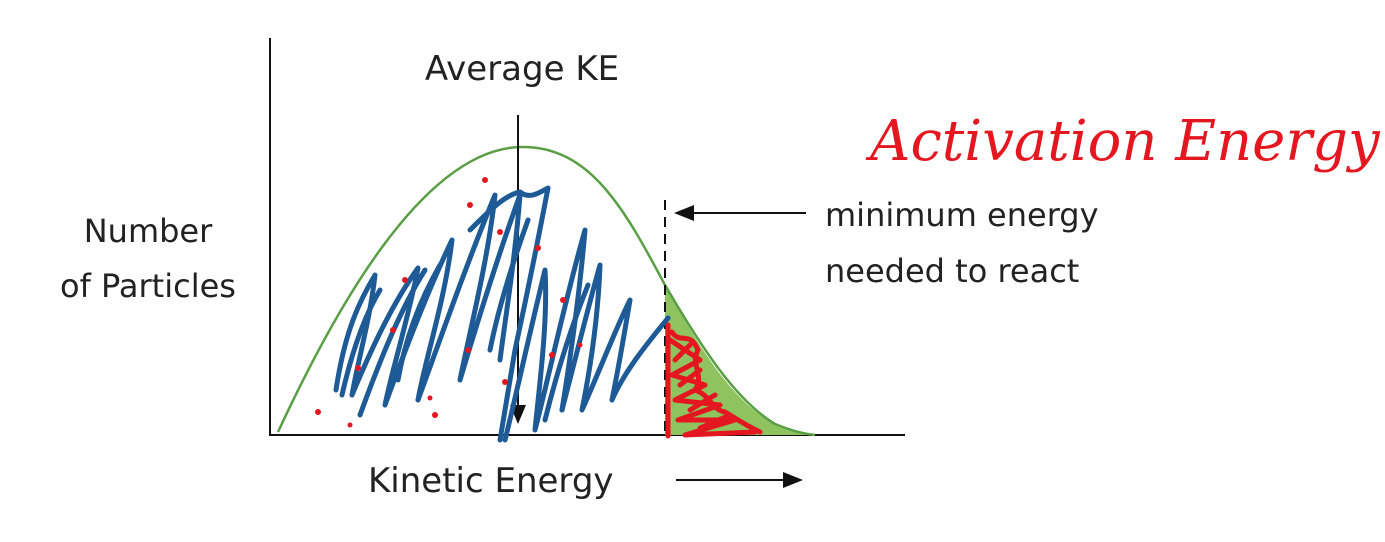 Image resolution: width=1385 pixels, height=542 pixels. I want to click on kinetic-energy-arrowhead, so click(793, 480).